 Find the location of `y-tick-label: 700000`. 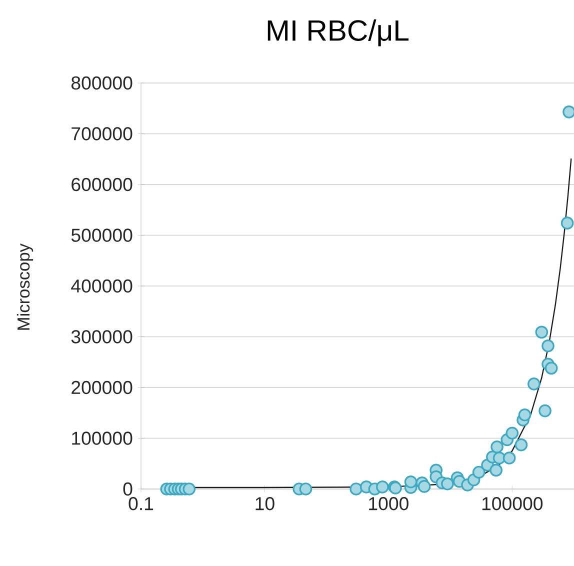

y-tick-label: 700000 is located at coordinates (102, 133).